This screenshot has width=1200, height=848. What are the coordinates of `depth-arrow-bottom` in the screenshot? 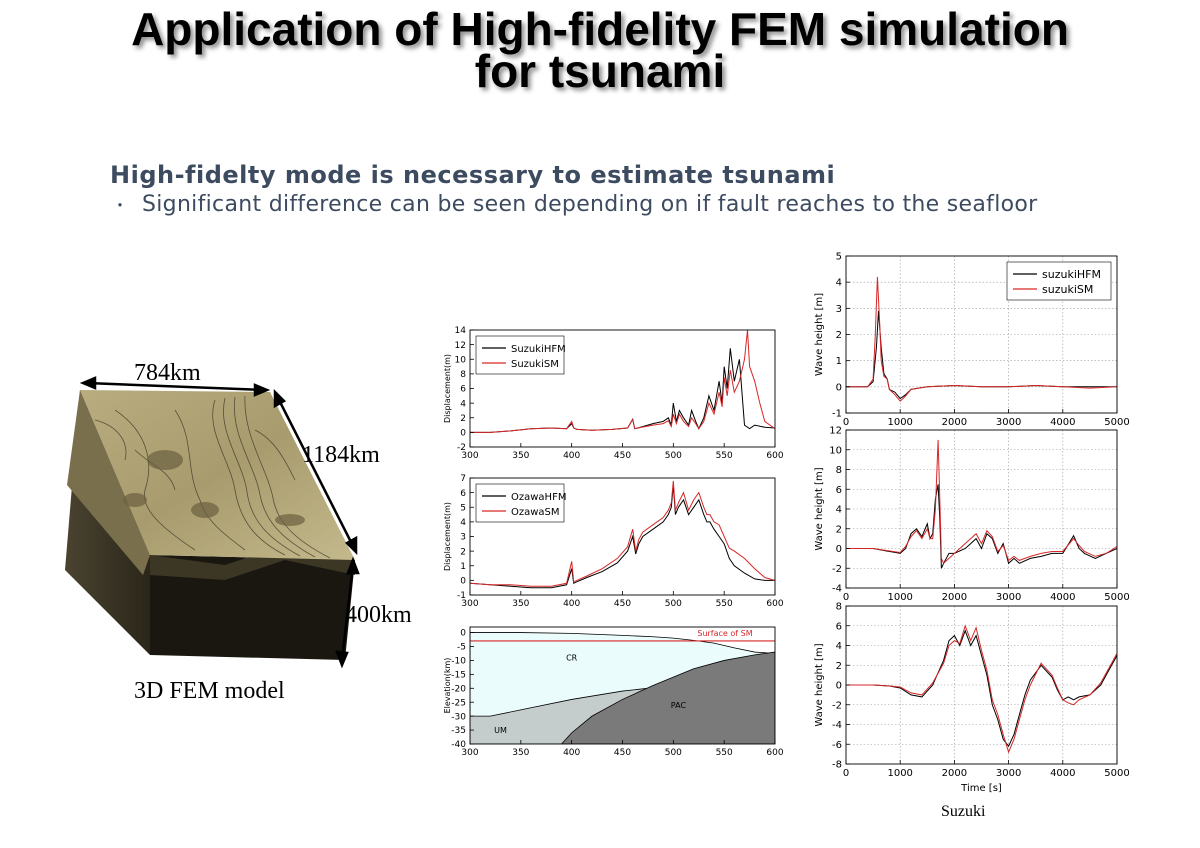 It's located at (342, 659).